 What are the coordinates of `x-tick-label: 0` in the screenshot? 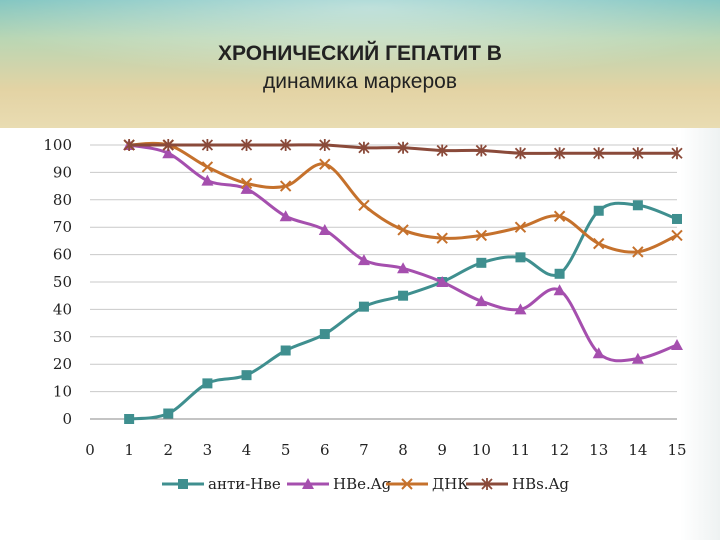 It's located at (90, 450).